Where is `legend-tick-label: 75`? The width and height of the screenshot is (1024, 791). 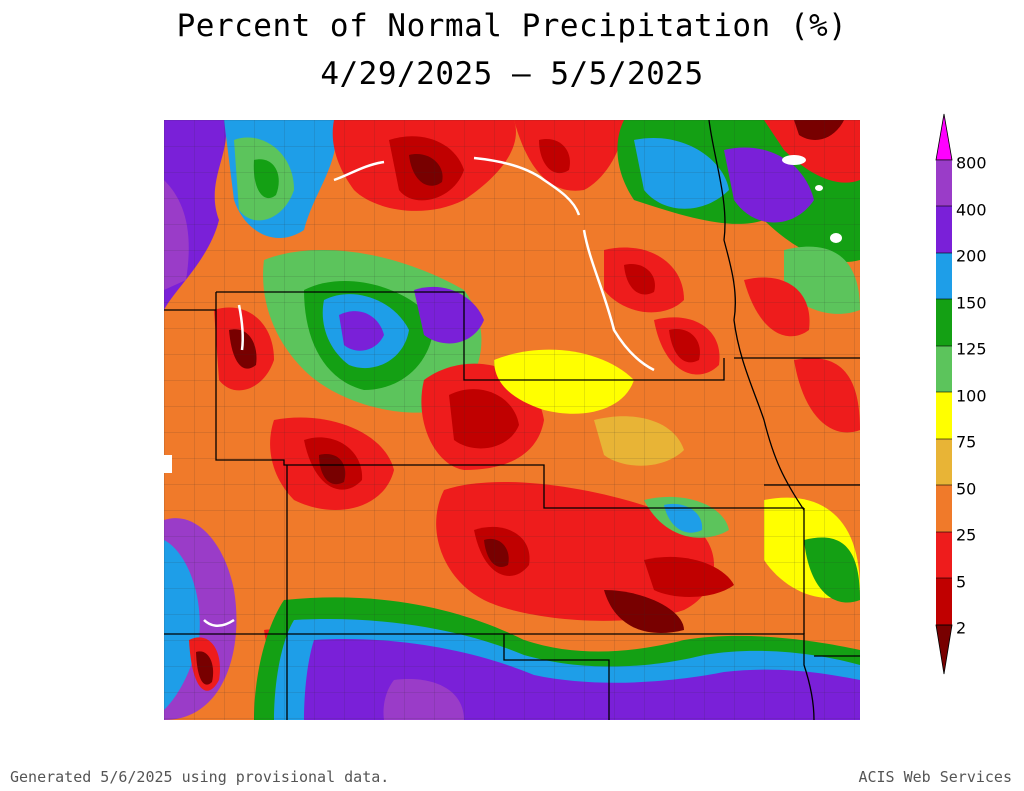 legend-tick-label: 75 is located at coordinates (966, 442).